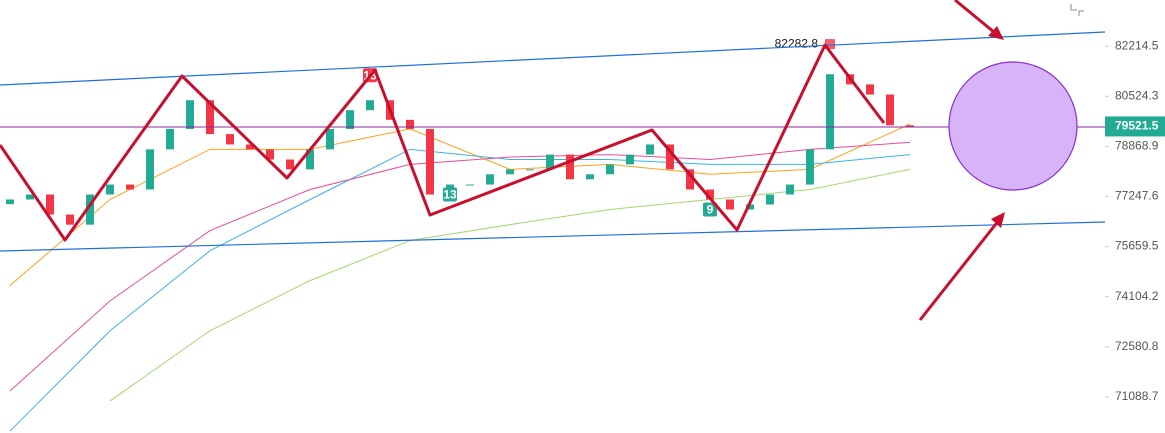 The height and width of the screenshot is (433, 1165). What do you see at coordinates (1137, 196) in the screenshot?
I see `y-tick-label: 77247.6` at bounding box center [1137, 196].